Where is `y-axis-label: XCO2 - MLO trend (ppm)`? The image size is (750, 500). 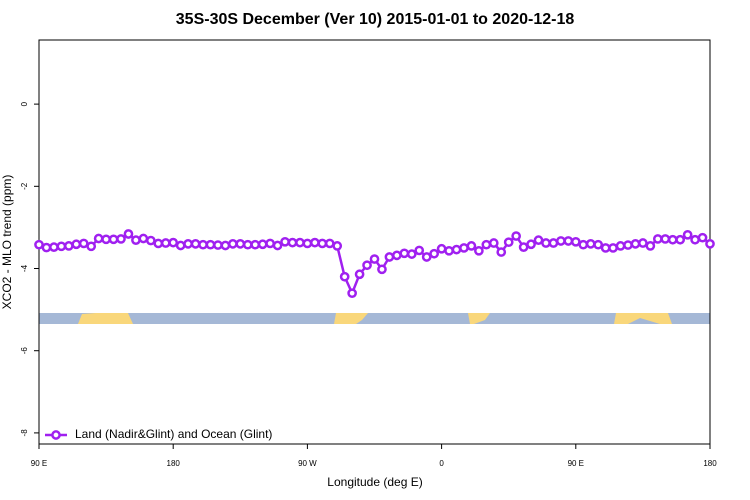 y-axis-label: XCO2 - MLO trend (ppm) is located at coordinates (7, 242).